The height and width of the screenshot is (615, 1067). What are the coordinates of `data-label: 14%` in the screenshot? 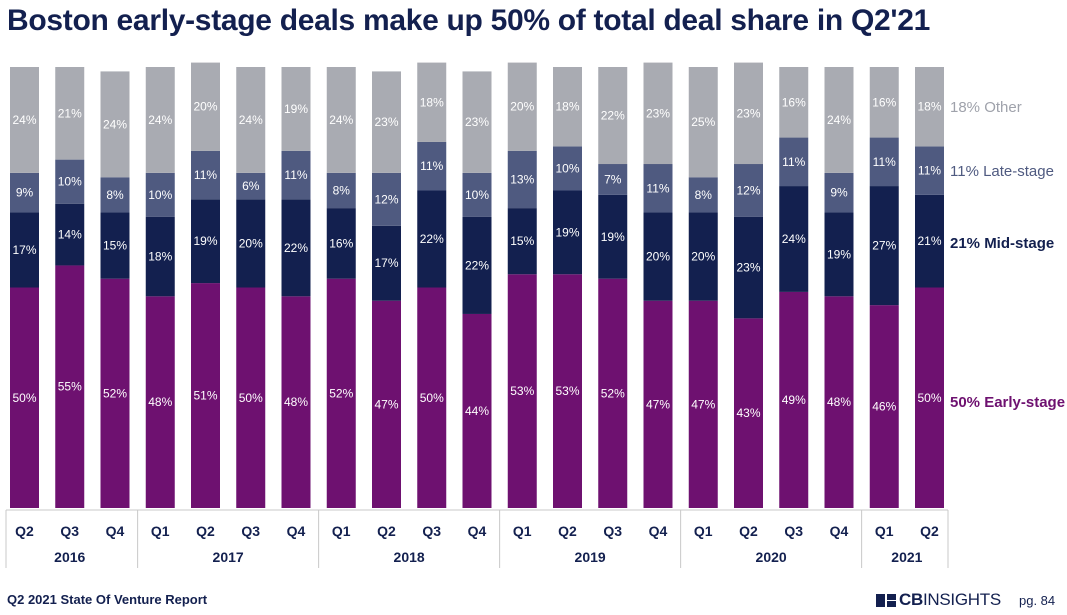 It's located at (70, 235).